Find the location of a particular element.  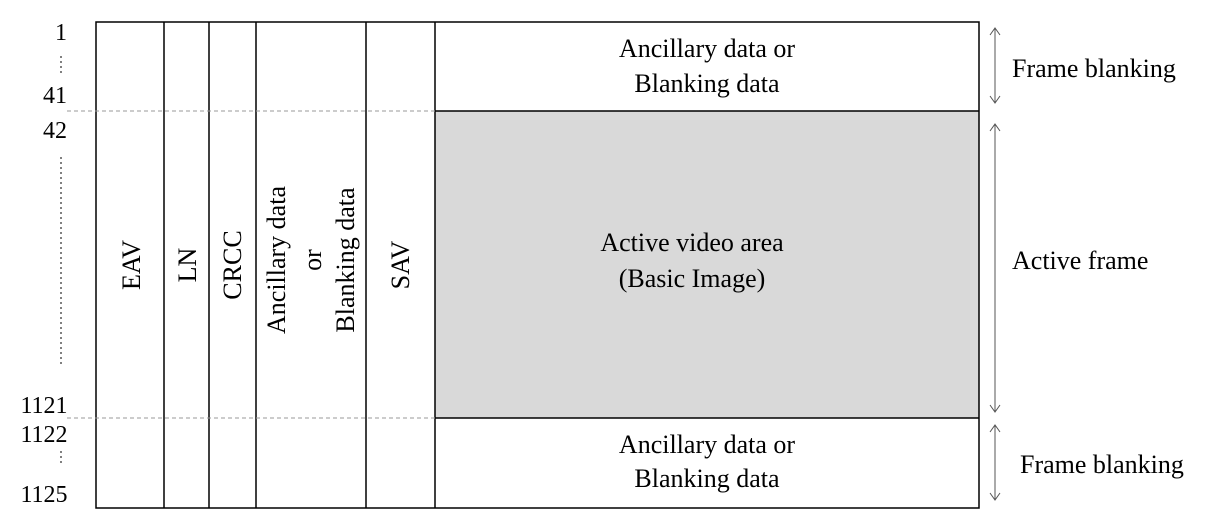

active-region-line1: Active video area is located at coordinates (692, 242).